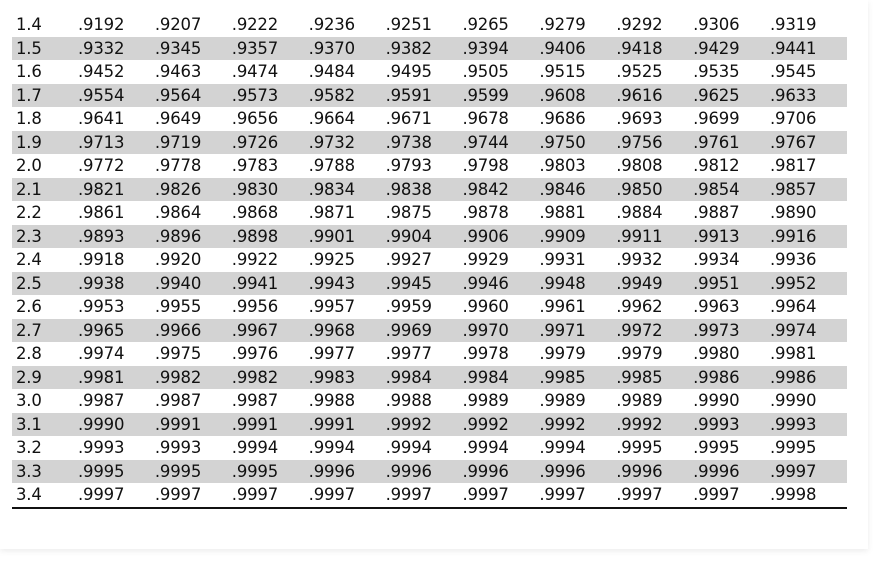  Describe the element at coordinates (793, 236) in the screenshot. I see `probability-value: .9916` at that location.